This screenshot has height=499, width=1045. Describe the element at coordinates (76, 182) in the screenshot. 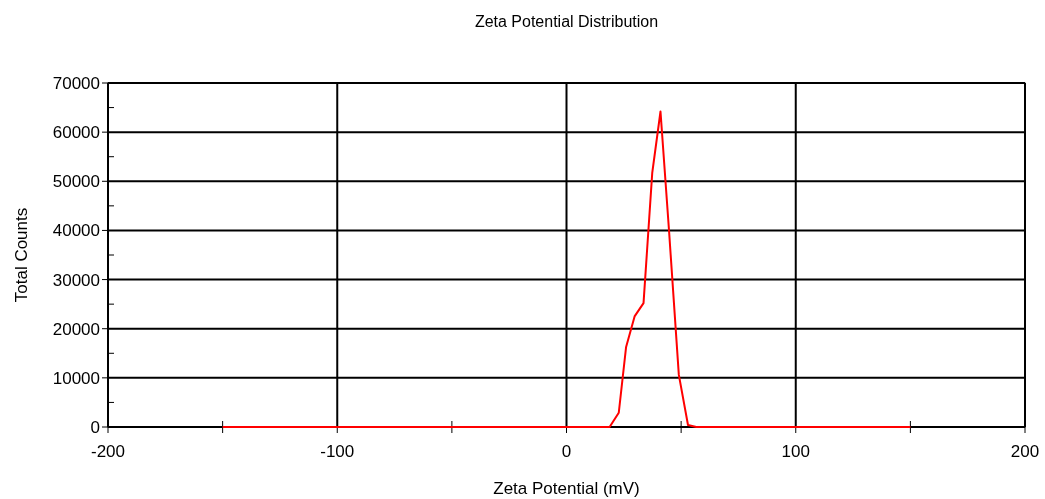

I see `y-tick-label: 50000` at that location.